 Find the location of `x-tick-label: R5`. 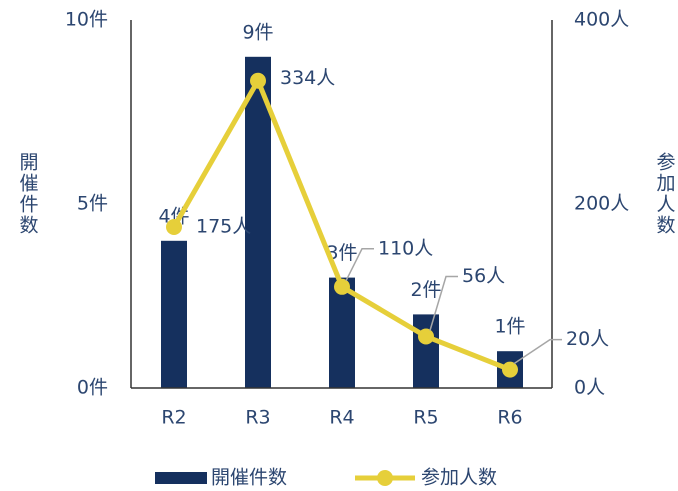

x-tick-label: R5 is located at coordinates (425, 418).